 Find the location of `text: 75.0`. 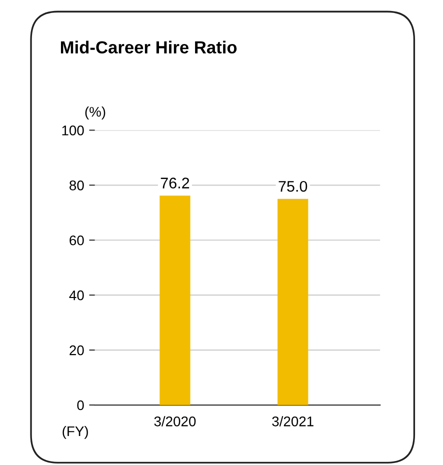

text: 75.0 is located at coordinates (293, 186).